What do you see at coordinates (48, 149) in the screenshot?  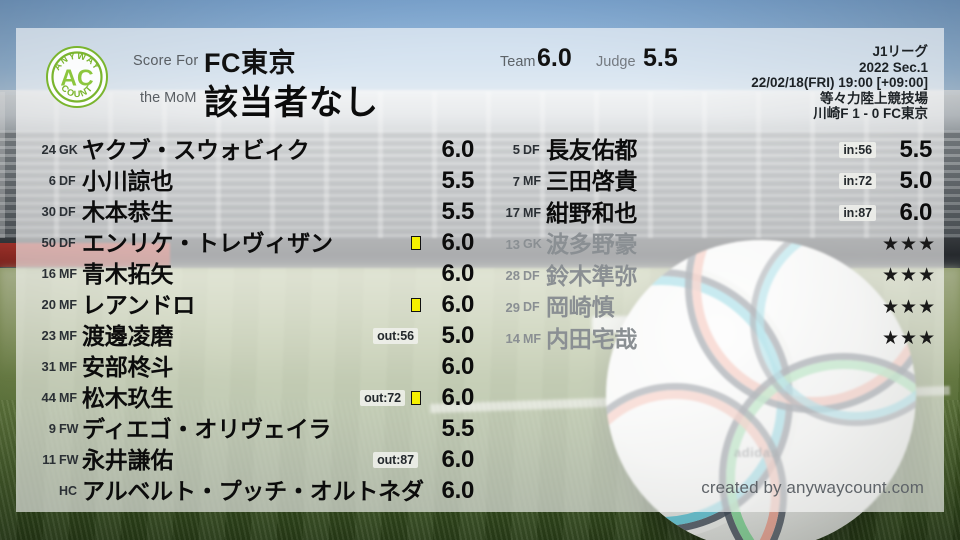 I see `player-number: 24` at bounding box center [48, 149].